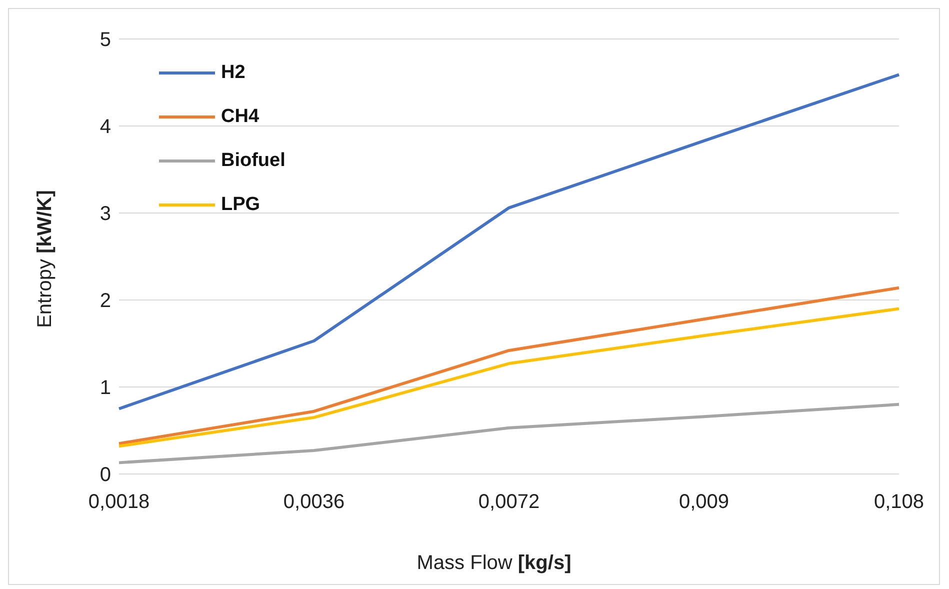  Describe the element at coordinates (233, 73) in the screenshot. I see `legend-label: H2` at that location.